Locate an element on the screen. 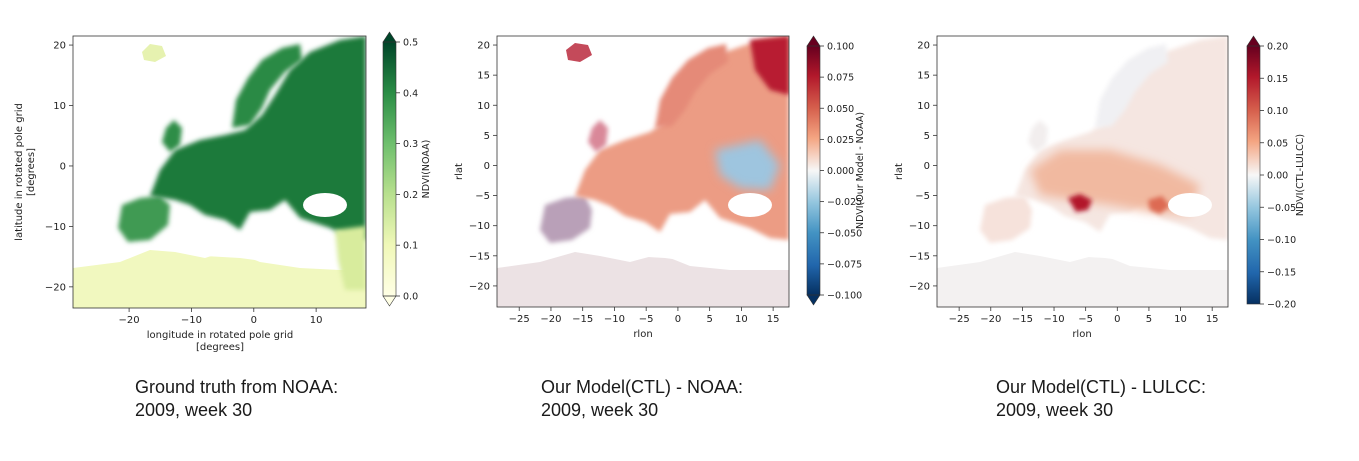  colorbar-label: NDVI(Our Model - NOAA) is located at coordinates (860, 170).